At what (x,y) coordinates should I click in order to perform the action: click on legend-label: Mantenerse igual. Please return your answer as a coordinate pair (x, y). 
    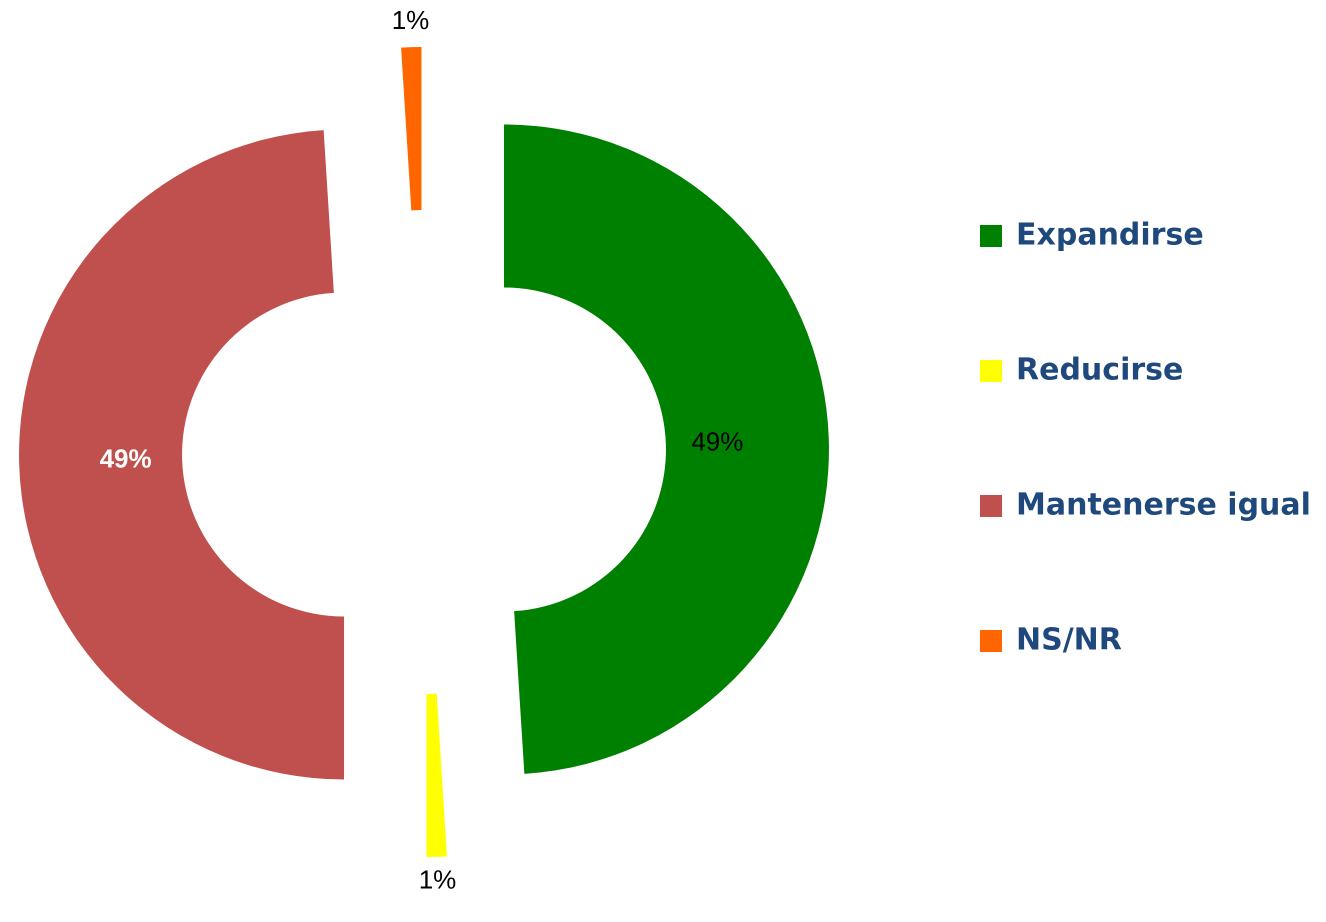
    Looking at the image, I should click on (1163, 505).